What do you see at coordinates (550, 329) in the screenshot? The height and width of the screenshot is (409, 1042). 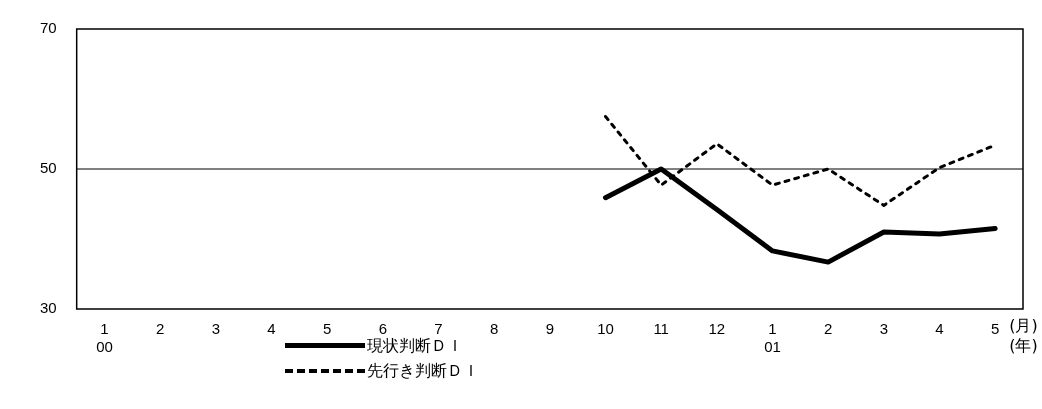 I see `x-tick-label: 9` at bounding box center [550, 329].